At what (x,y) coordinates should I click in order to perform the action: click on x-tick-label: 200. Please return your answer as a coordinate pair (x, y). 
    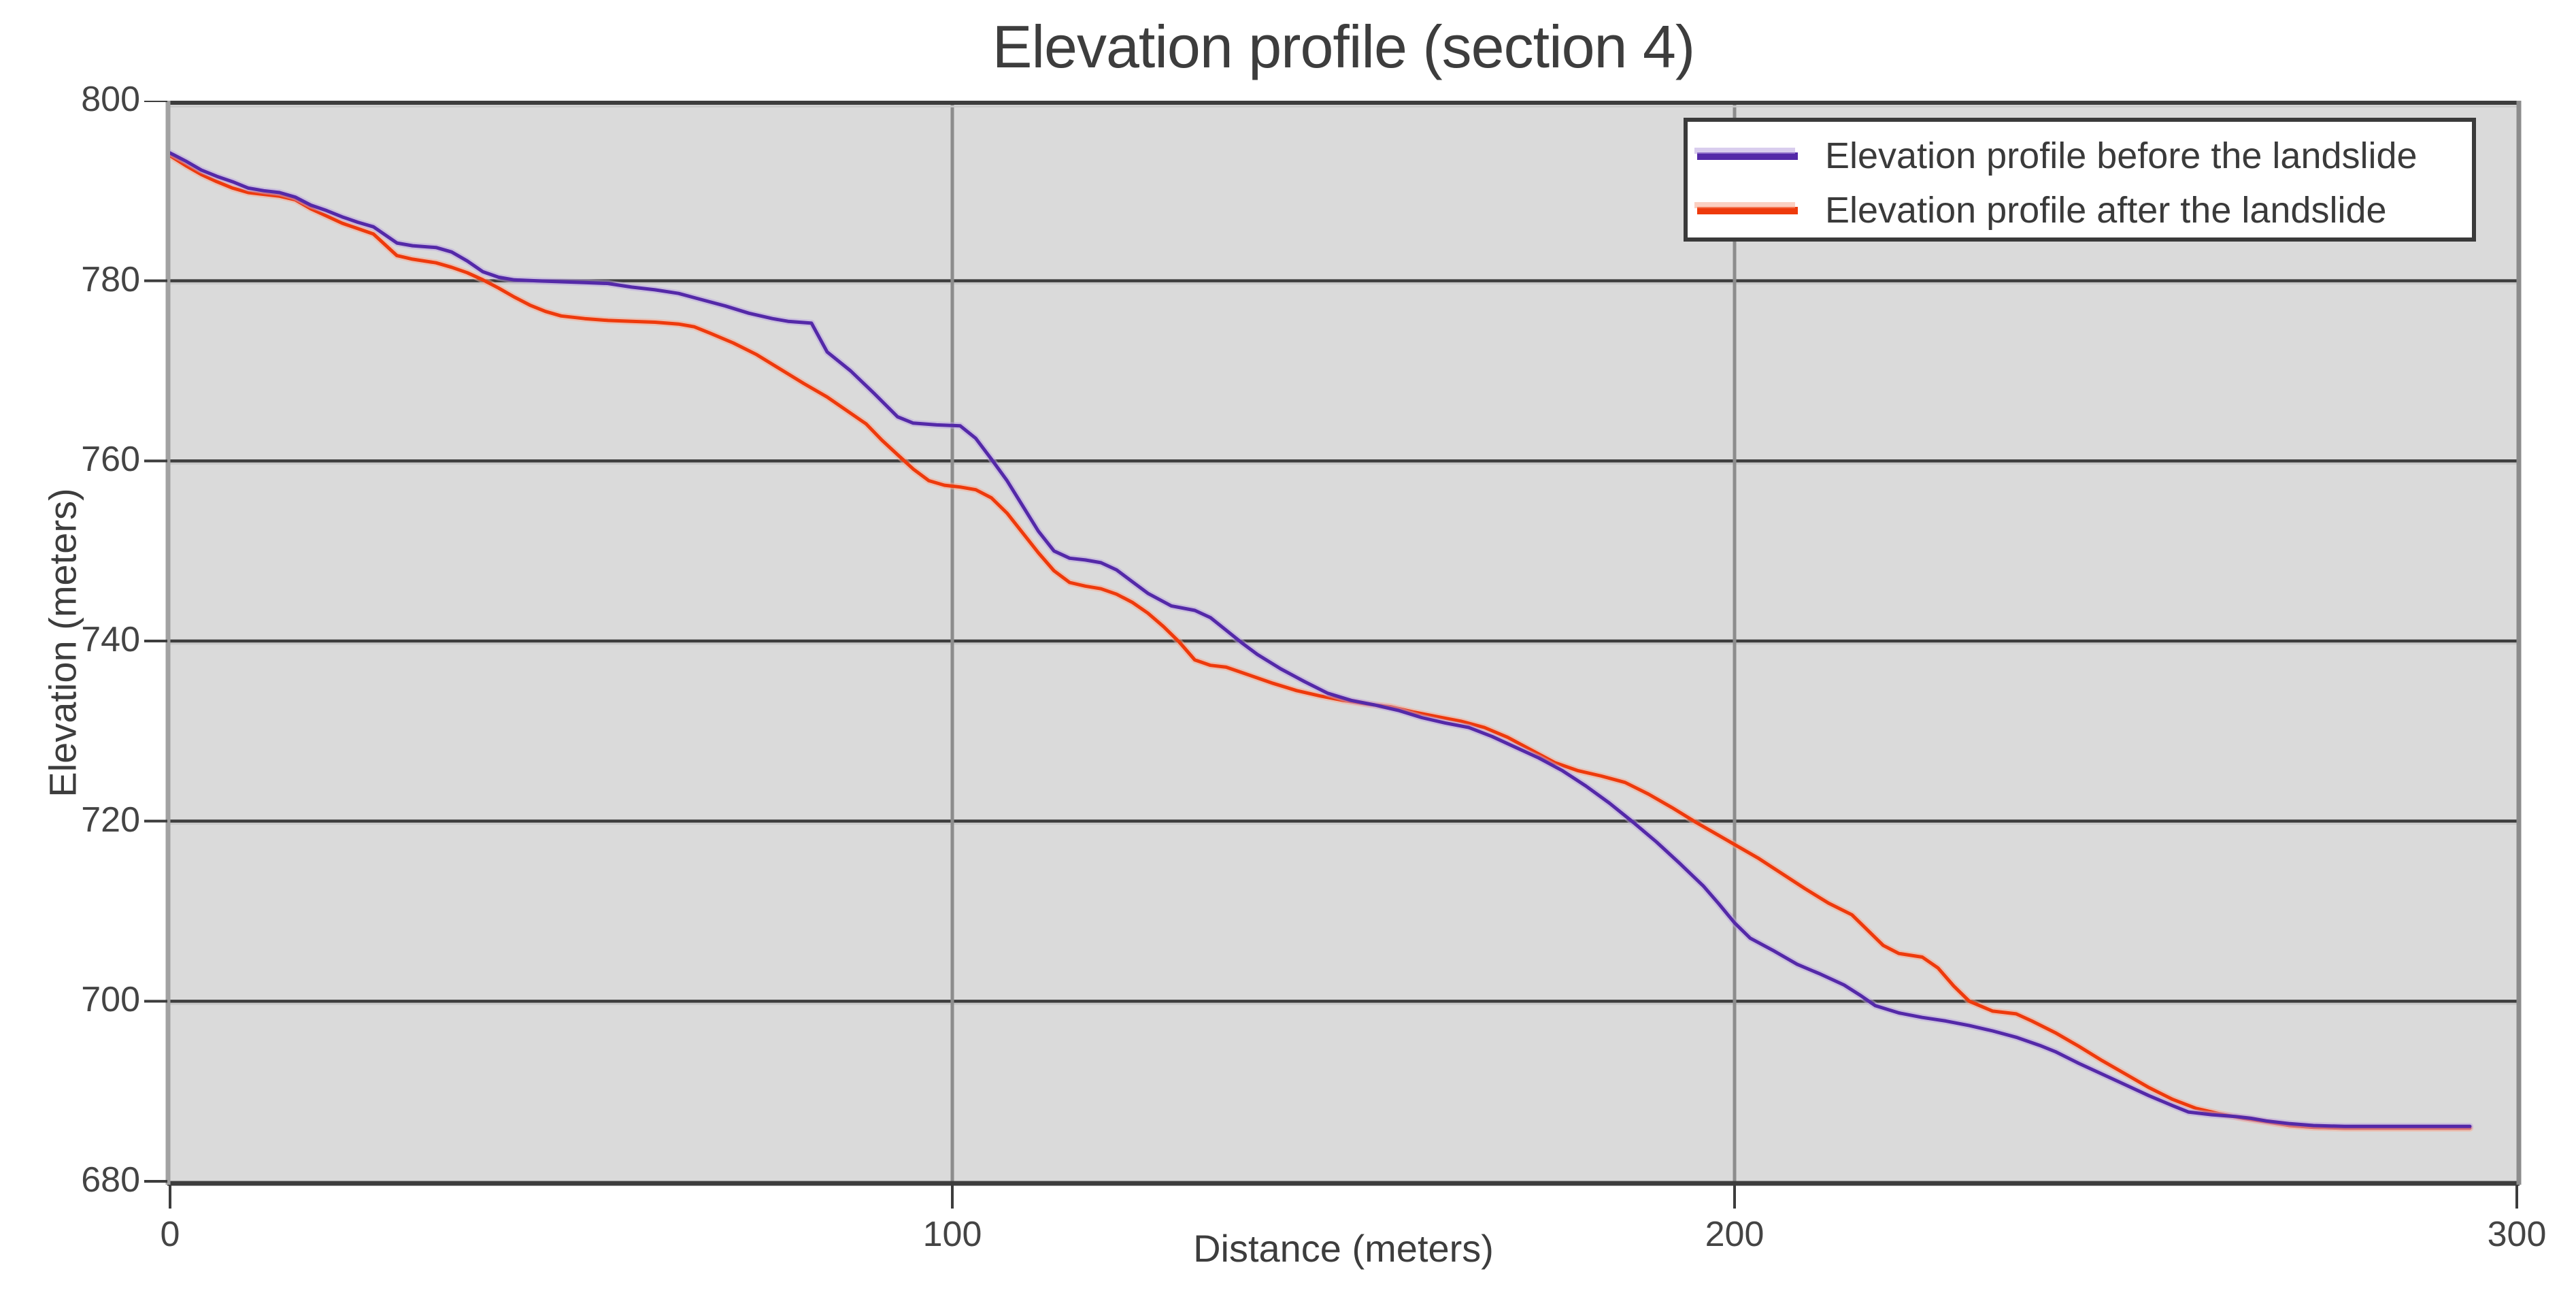
    Looking at the image, I should click on (1734, 1234).